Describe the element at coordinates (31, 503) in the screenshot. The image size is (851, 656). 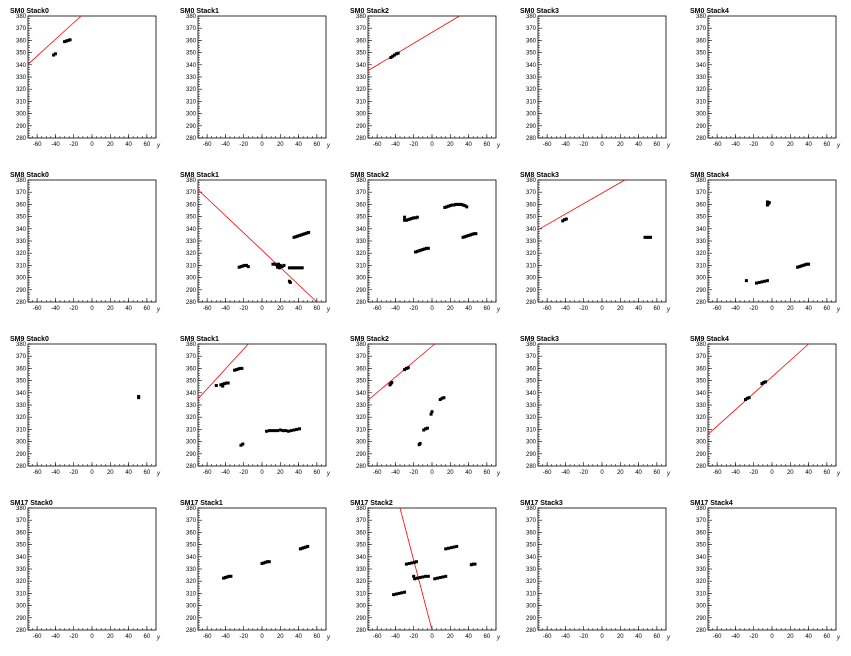
I see `chart-title: SM17 Stack0` at that location.